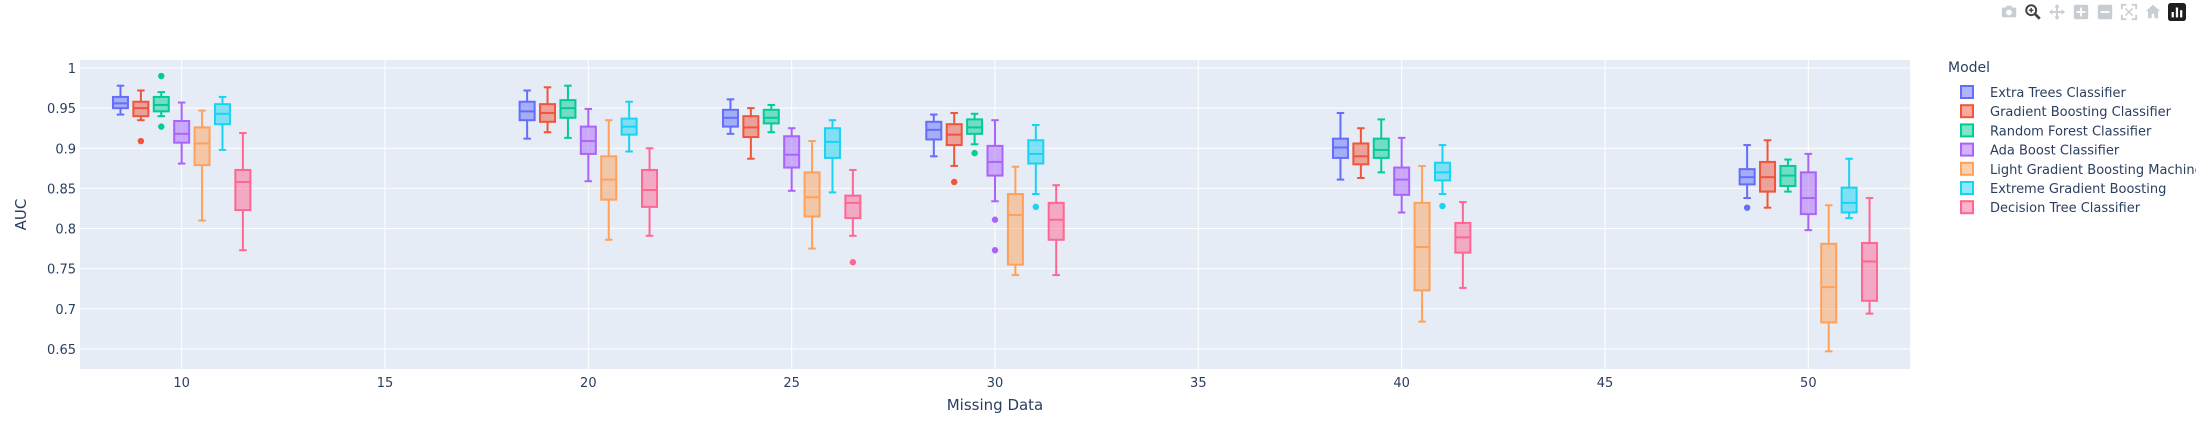  What do you see at coordinates (72, 69) in the screenshot?
I see `y-tick-label: 1` at bounding box center [72, 69].